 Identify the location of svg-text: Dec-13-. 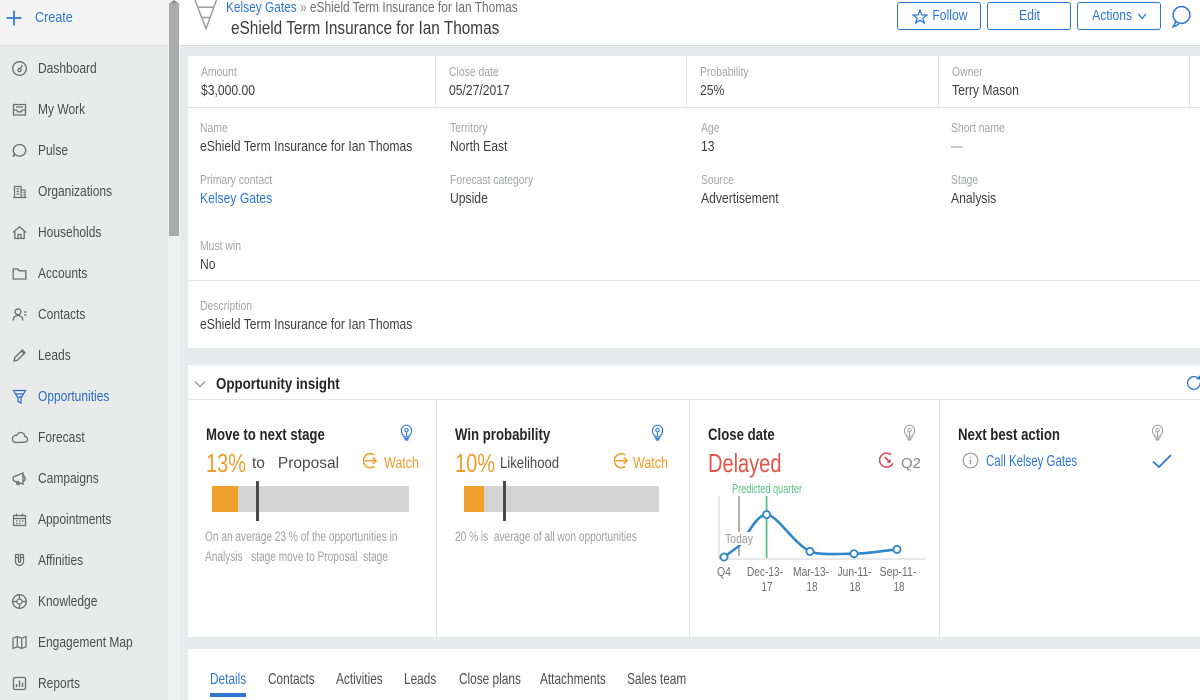
(765, 572).